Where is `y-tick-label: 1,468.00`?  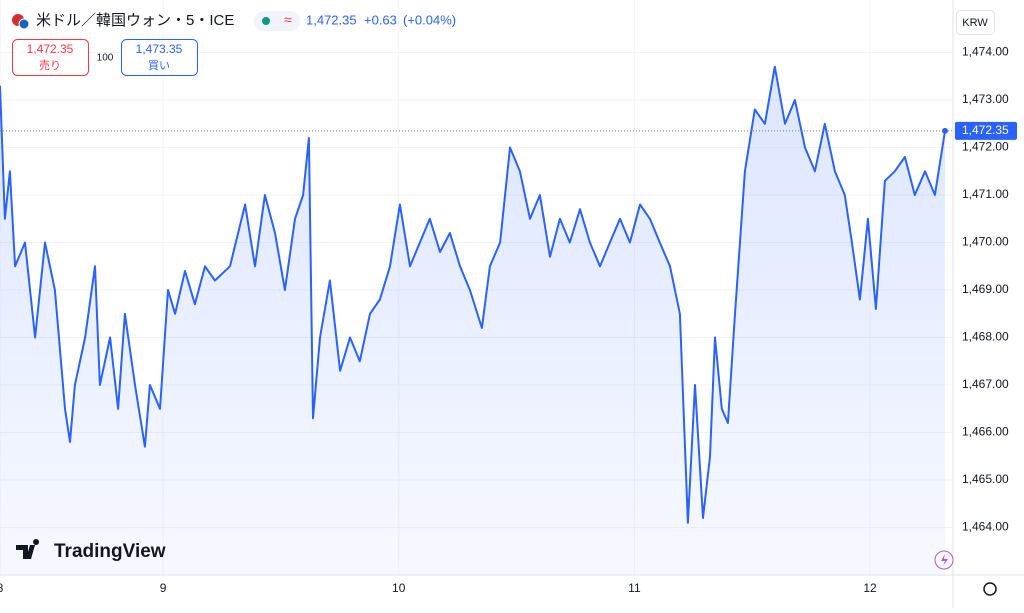 y-tick-label: 1,468.00 is located at coordinates (985, 337).